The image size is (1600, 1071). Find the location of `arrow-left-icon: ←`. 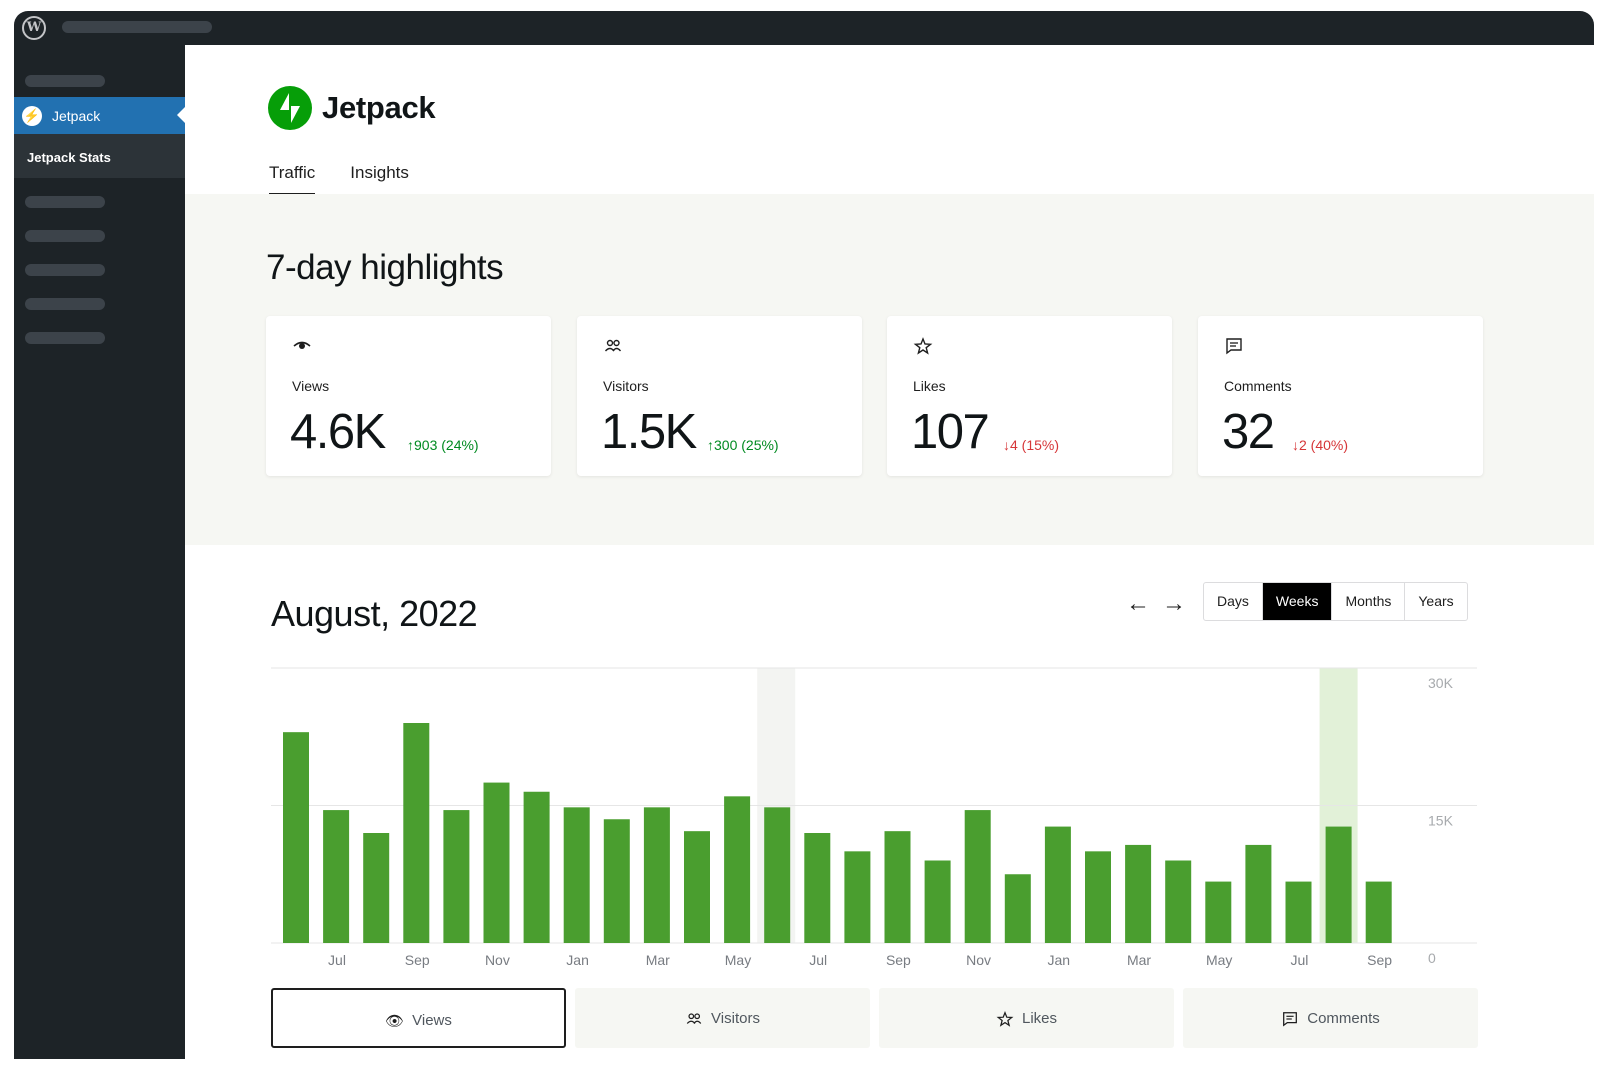

arrow-left-icon: ← is located at coordinates (1138, 603).